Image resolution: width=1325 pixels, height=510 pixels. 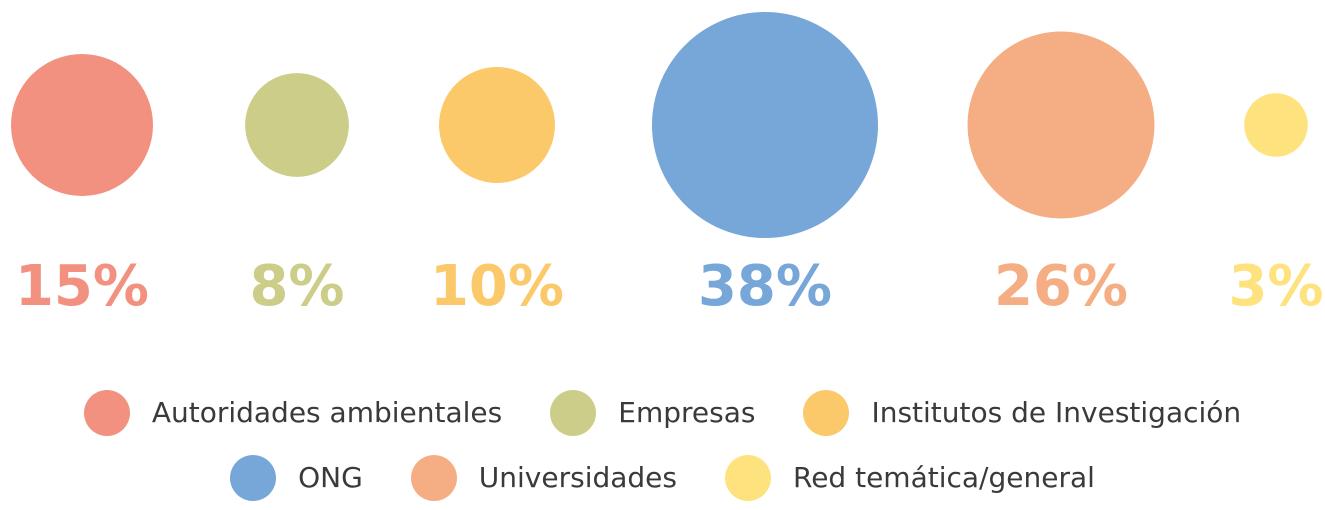 I want to click on value-label: 15%, so click(x=82, y=286).